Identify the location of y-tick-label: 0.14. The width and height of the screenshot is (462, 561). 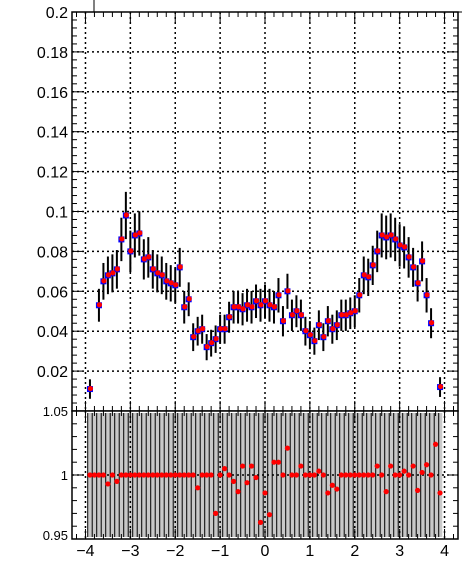
(52, 133).